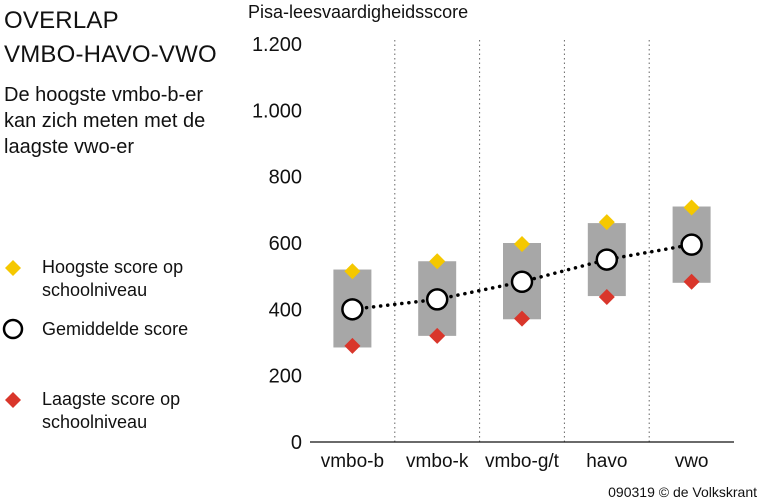  Describe the element at coordinates (110, 38) in the screenshot. I see `chart-title: OVERLAP VMBO-HAVO-VWO` at that location.